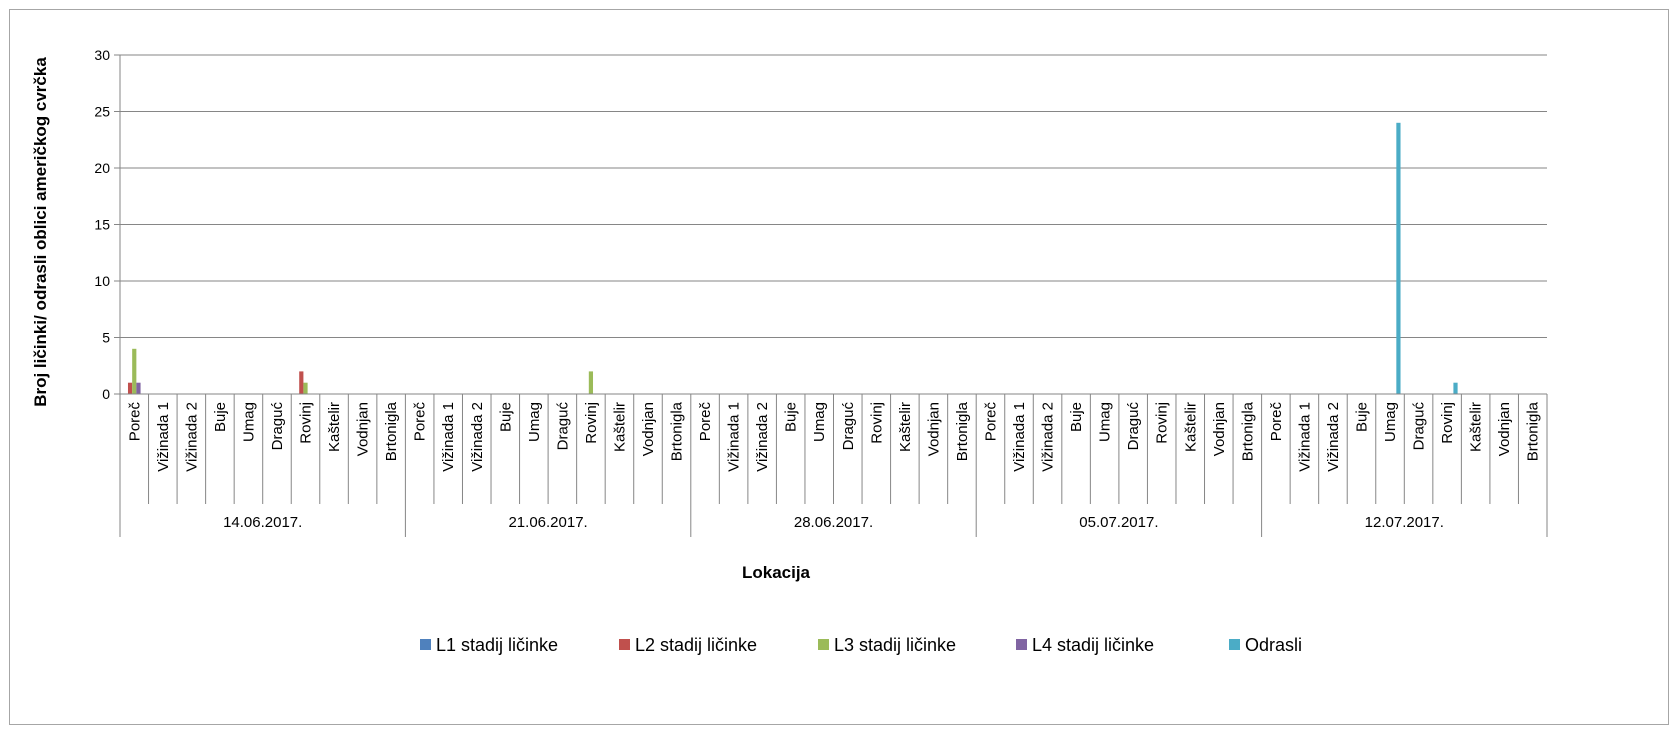 The height and width of the screenshot is (740, 1679). What do you see at coordinates (262, 522) in the screenshot?
I see `x-group-label: 14.06.2017.` at bounding box center [262, 522].